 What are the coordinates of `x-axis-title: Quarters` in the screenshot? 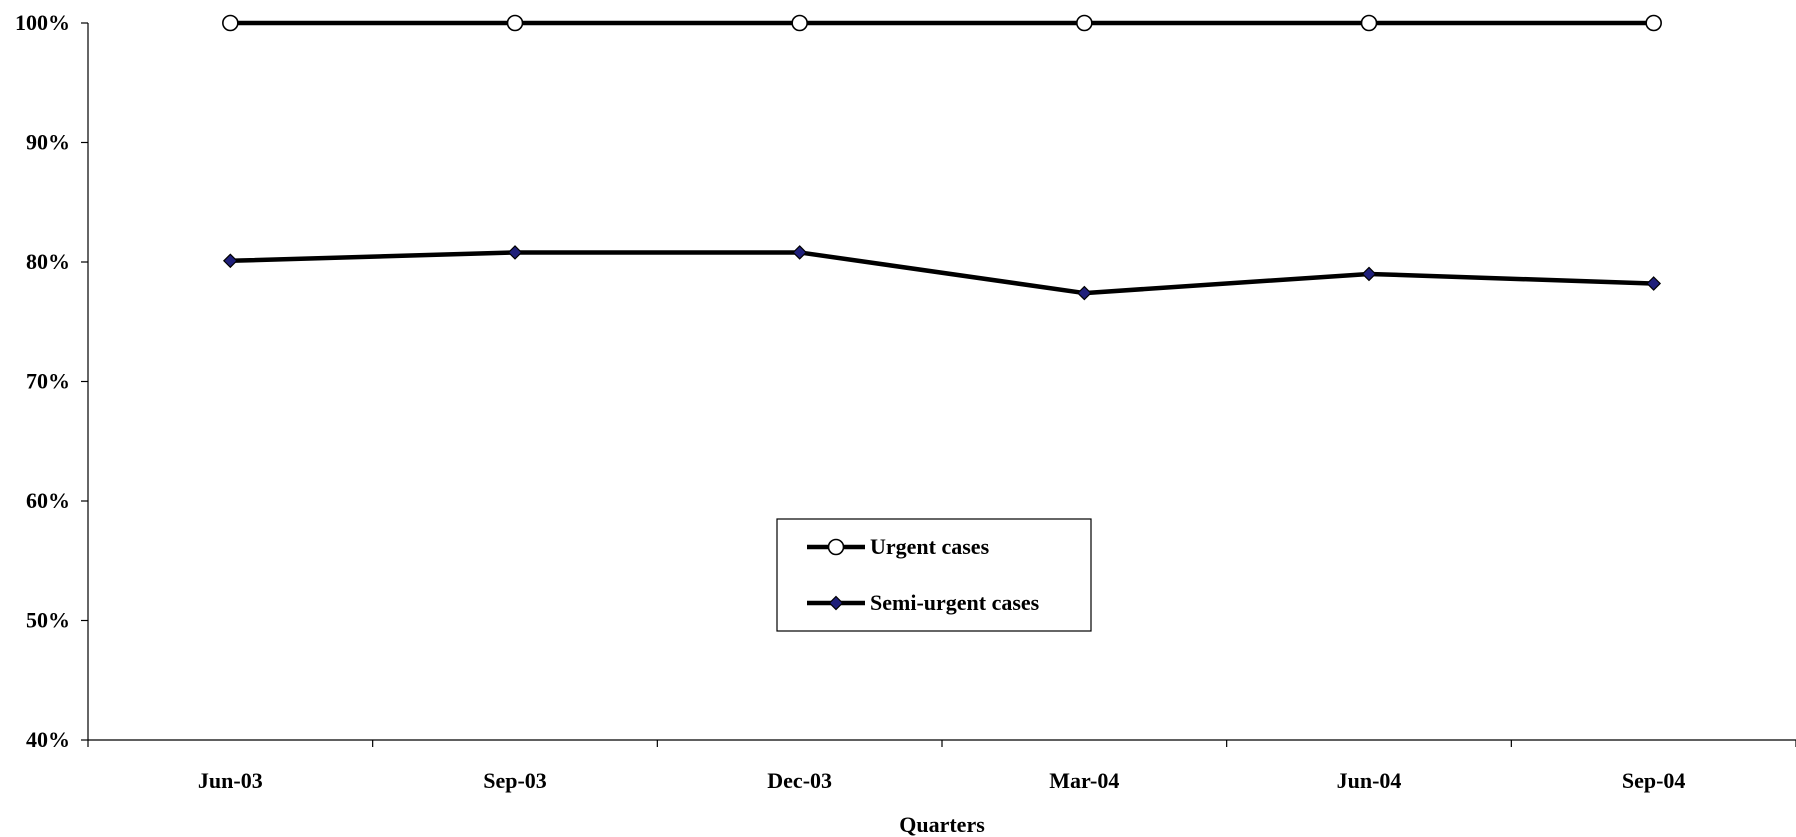 It's located at (942, 824).